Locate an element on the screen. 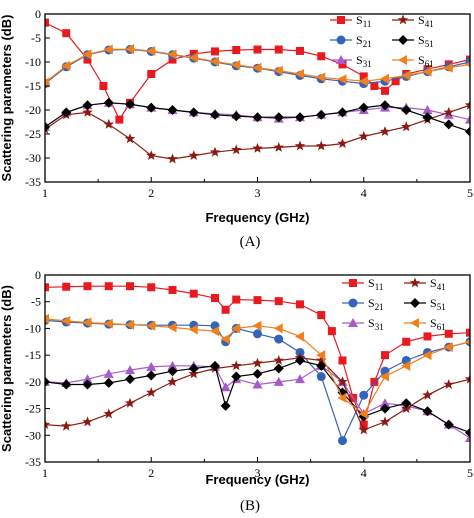  y-axis-label: Scattering parameters (dB) is located at coordinates (7, 98).